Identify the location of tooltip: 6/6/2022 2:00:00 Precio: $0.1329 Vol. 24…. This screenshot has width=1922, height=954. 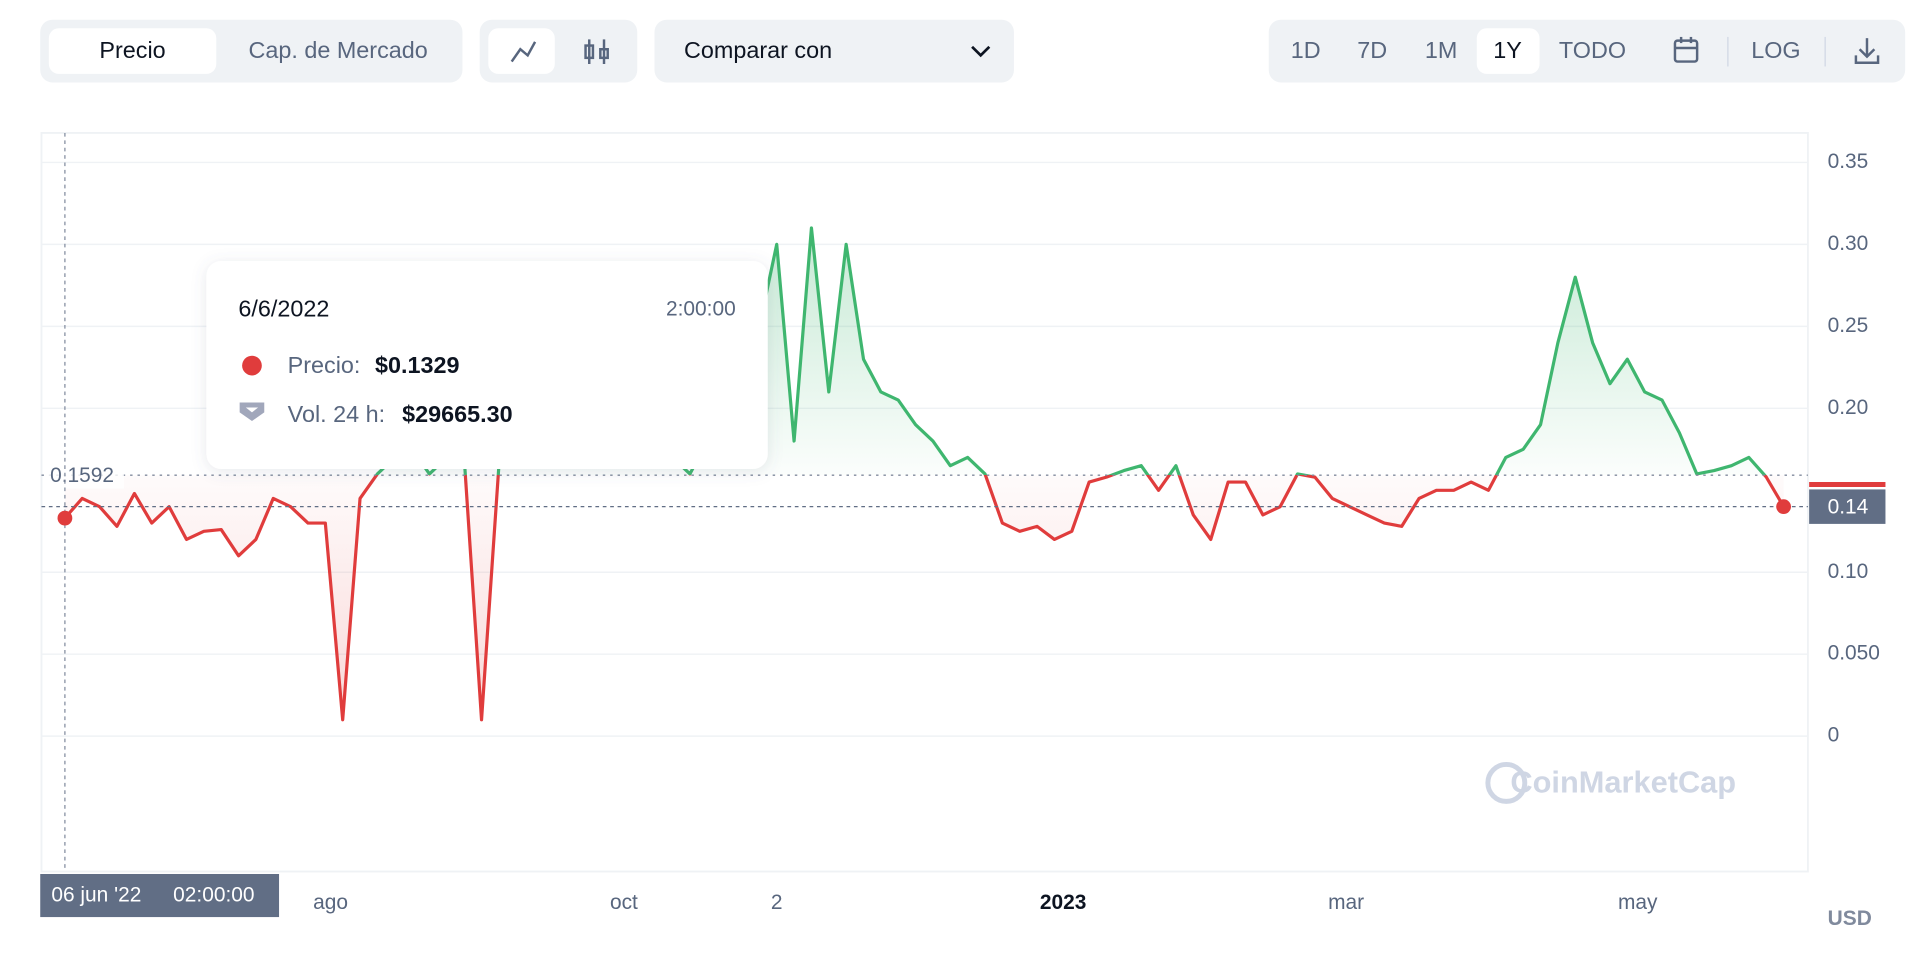
(487, 364).